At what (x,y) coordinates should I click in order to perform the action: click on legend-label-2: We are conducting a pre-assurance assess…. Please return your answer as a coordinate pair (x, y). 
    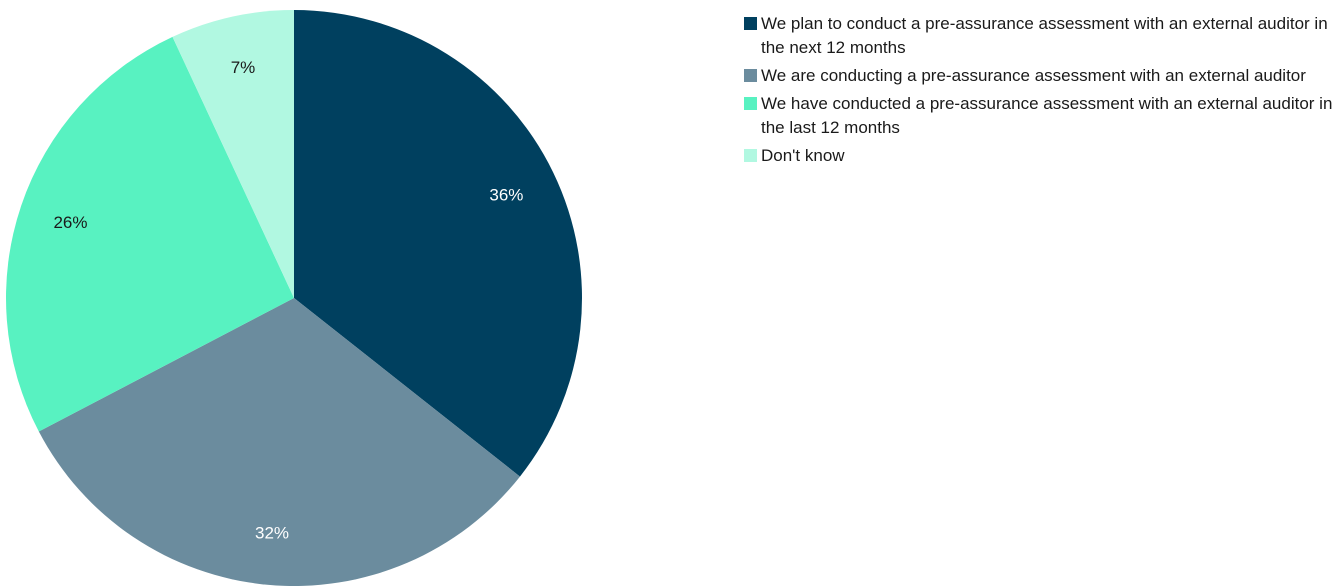
    Looking at the image, I should click on (1033, 75).